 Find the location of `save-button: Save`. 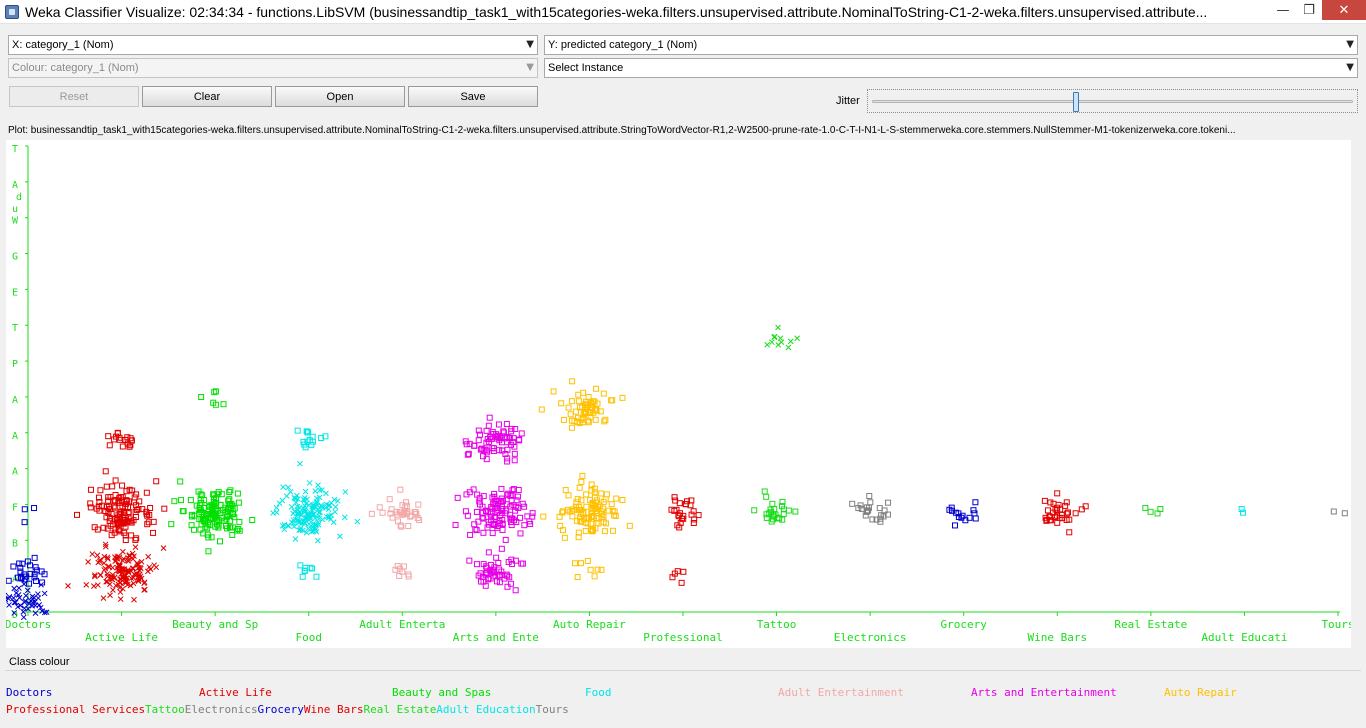

save-button: Save is located at coordinates (473, 96).